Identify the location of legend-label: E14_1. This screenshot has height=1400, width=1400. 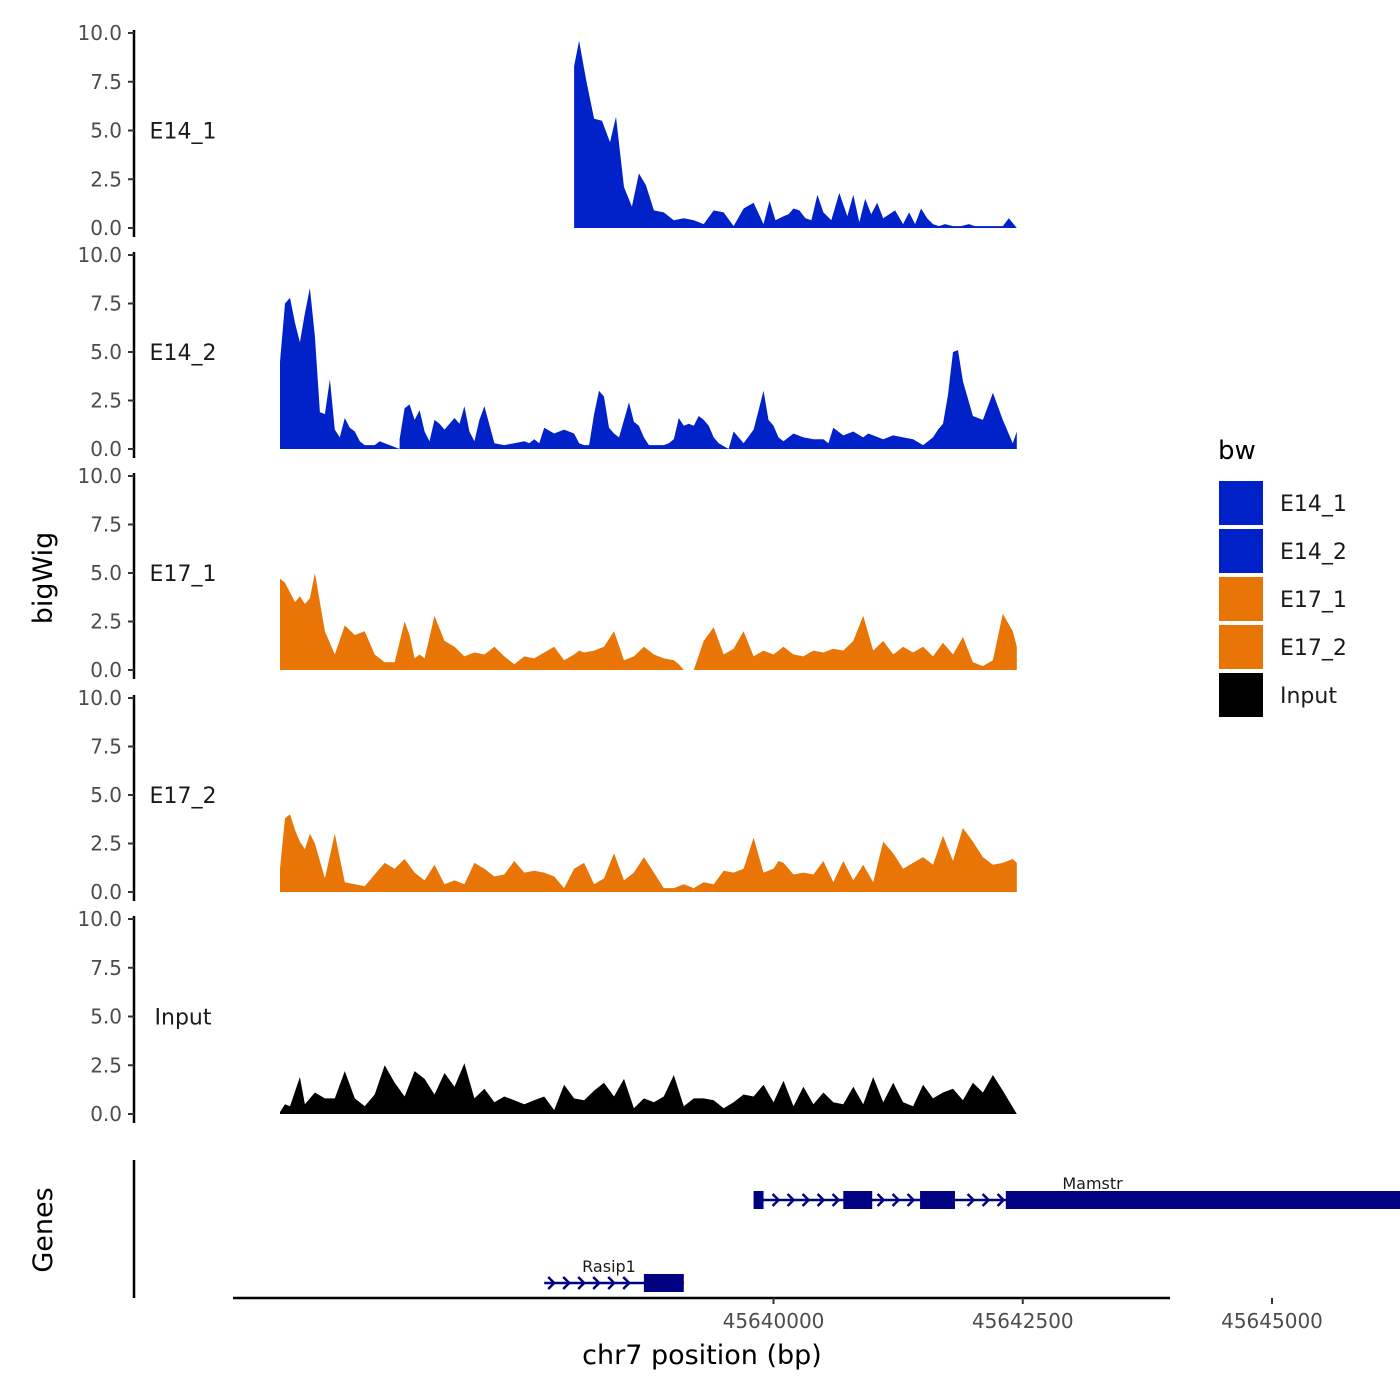
(1313, 504).